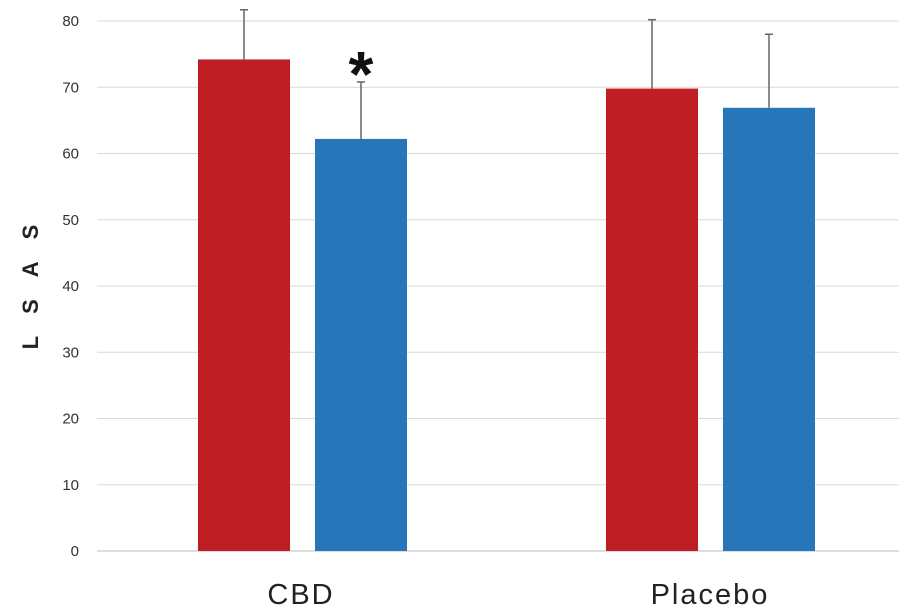 The image size is (899, 613). What do you see at coordinates (70, 220) in the screenshot?
I see `y-tick-label-50: 50` at bounding box center [70, 220].